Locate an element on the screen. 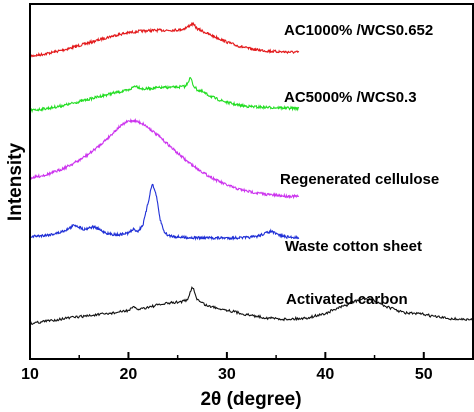  x-tick-label-20: 20 is located at coordinates (129, 374).